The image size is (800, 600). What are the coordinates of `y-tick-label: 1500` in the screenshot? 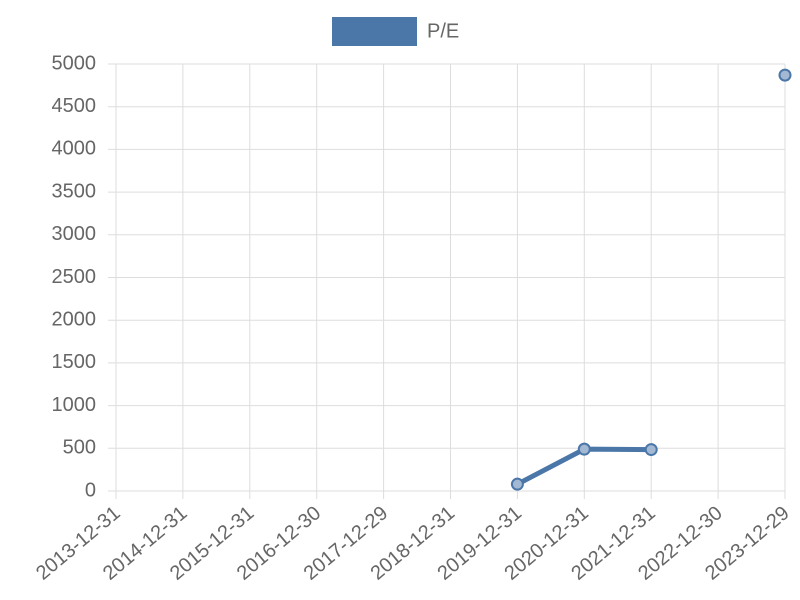 It's located at (74, 362).